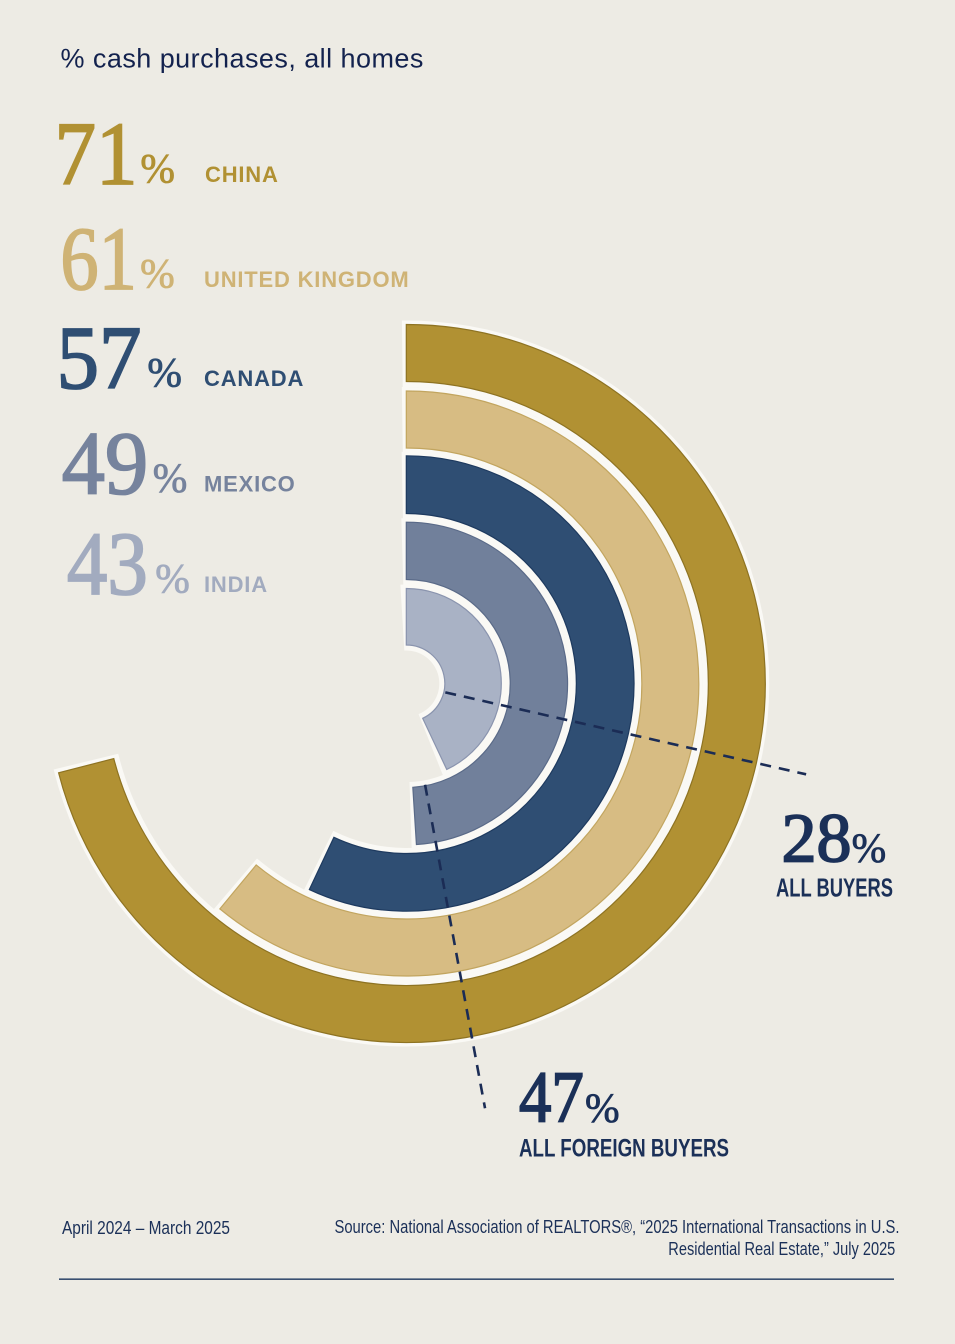 The height and width of the screenshot is (1344, 955). What do you see at coordinates (236, 584) in the screenshot?
I see `svg-text: INDIA` at bounding box center [236, 584].